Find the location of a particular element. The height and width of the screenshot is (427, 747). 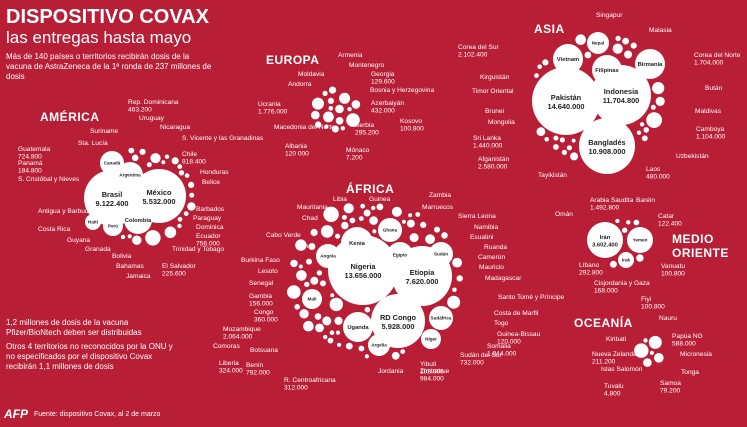

label-togo: Togo is located at coordinates (501, 323).